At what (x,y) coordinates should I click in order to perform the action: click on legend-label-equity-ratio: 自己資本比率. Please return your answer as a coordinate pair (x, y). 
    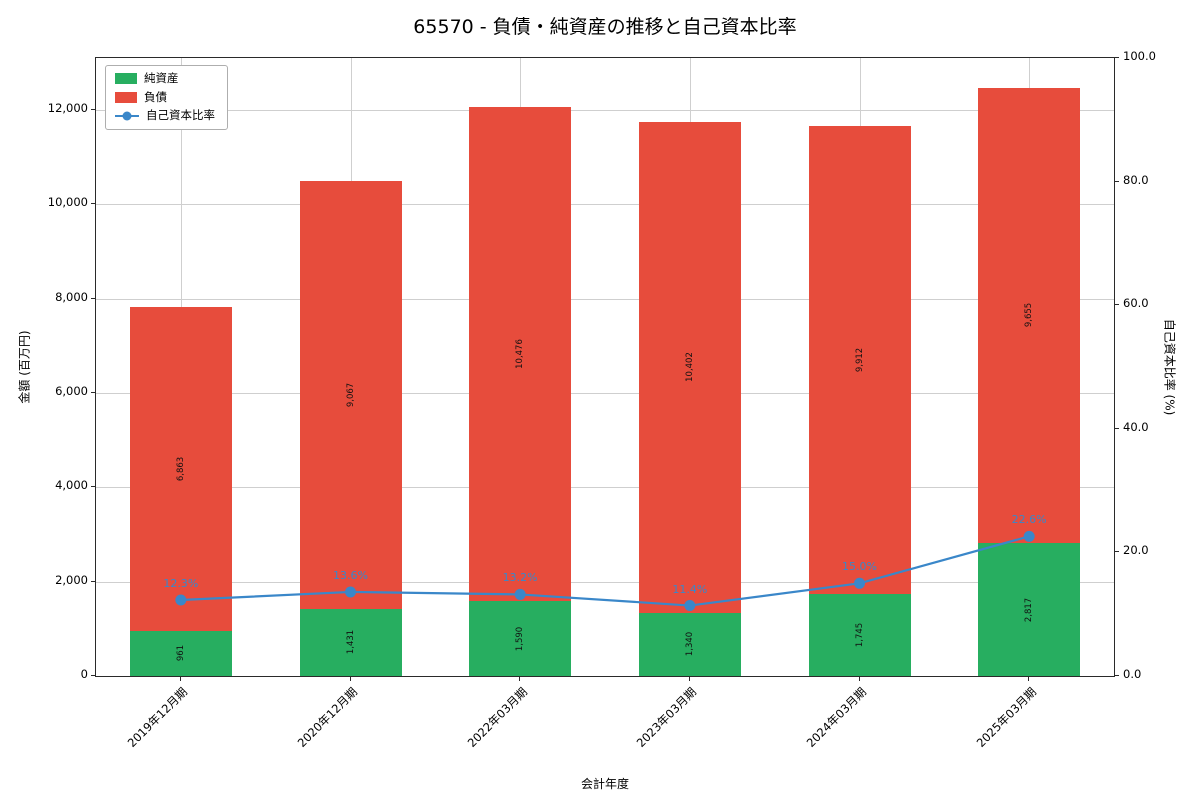
    Looking at the image, I should click on (180, 115).